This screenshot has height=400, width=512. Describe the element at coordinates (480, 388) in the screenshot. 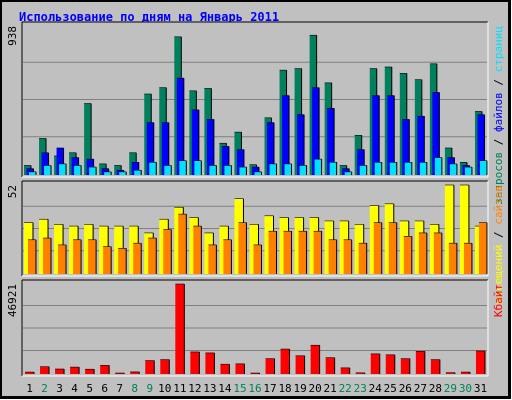

I see `day-label: 31` at that location.